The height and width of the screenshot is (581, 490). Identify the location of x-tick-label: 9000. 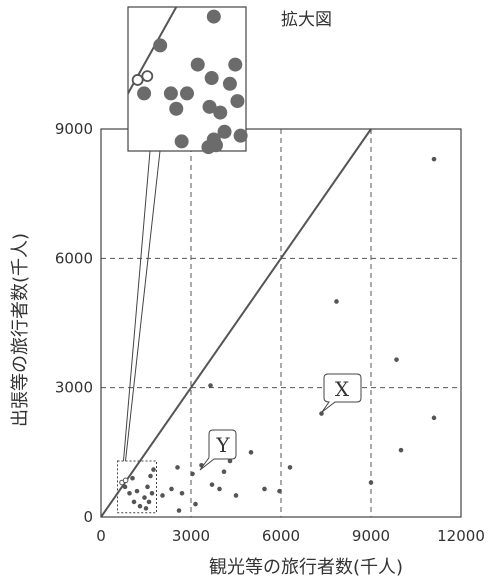
(371, 536).